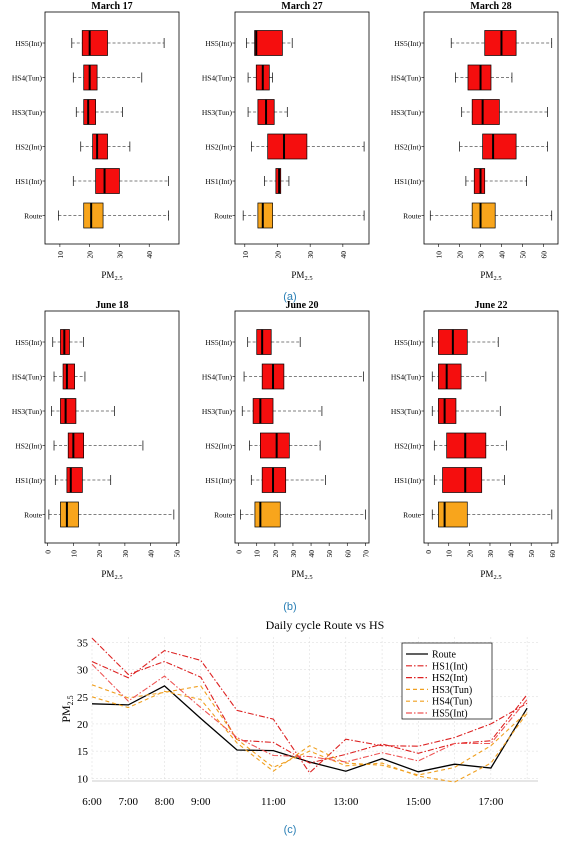 The image size is (581, 848). What do you see at coordinates (491, 802) in the screenshot?
I see `x-tick-label: 17:00` at bounding box center [491, 802].